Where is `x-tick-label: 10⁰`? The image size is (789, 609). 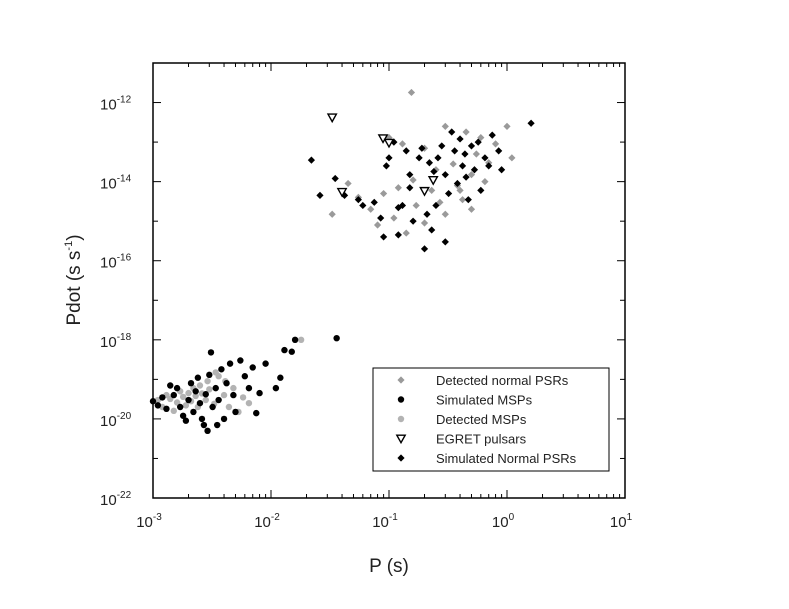 x-tick-label: 10⁰ is located at coordinates (503, 521).